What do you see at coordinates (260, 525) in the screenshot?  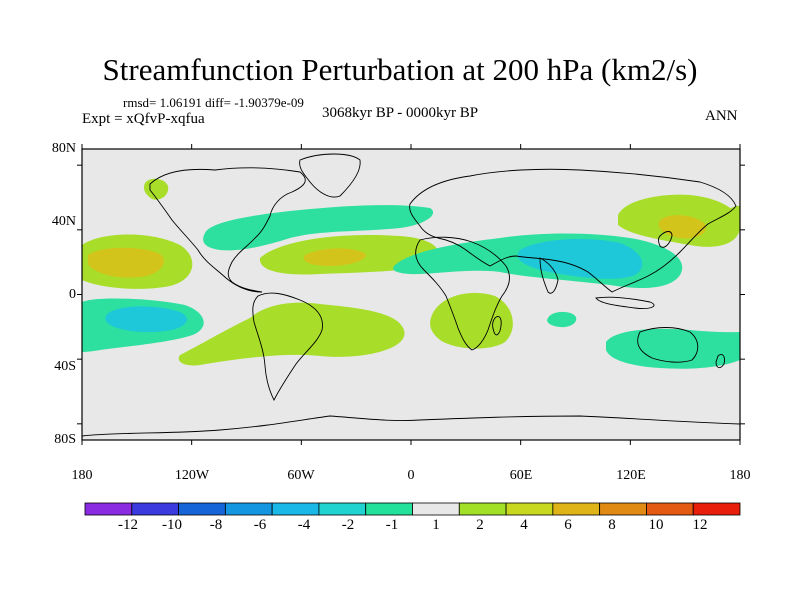 I see `colorbar-label: -6` at bounding box center [260, 525].